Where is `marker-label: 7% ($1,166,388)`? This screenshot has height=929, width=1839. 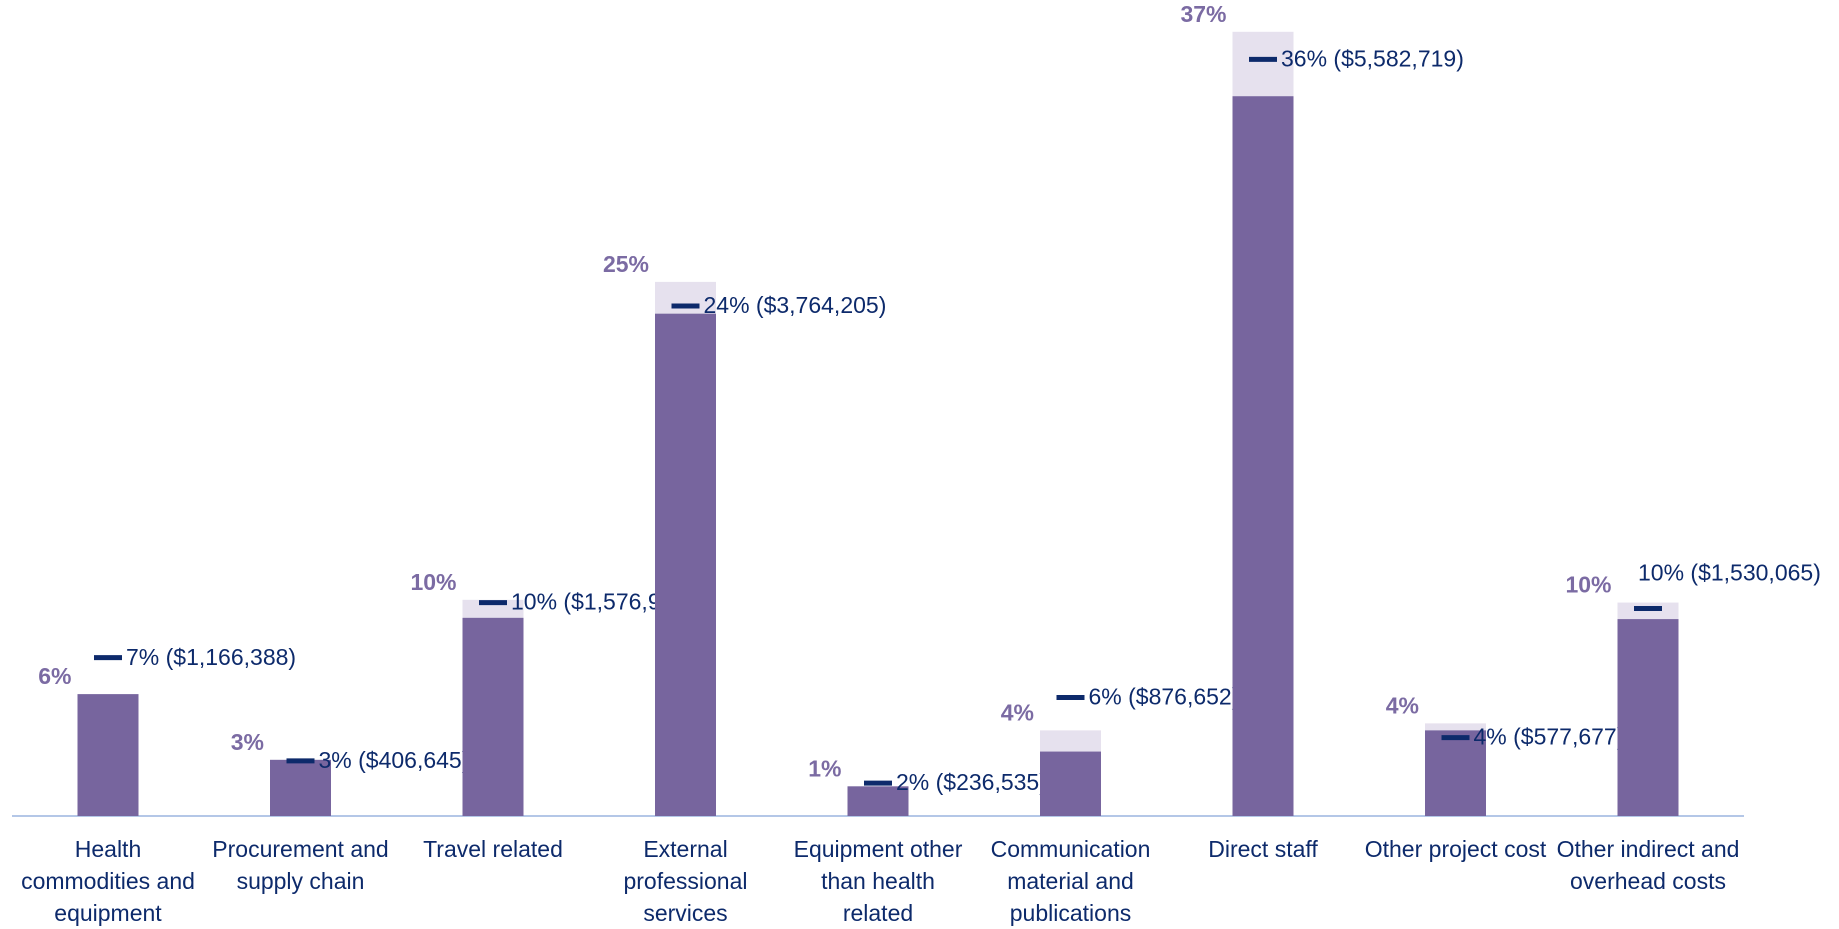
marker-label: 7% ($1,166,388) is located at coordinates (211, 657).